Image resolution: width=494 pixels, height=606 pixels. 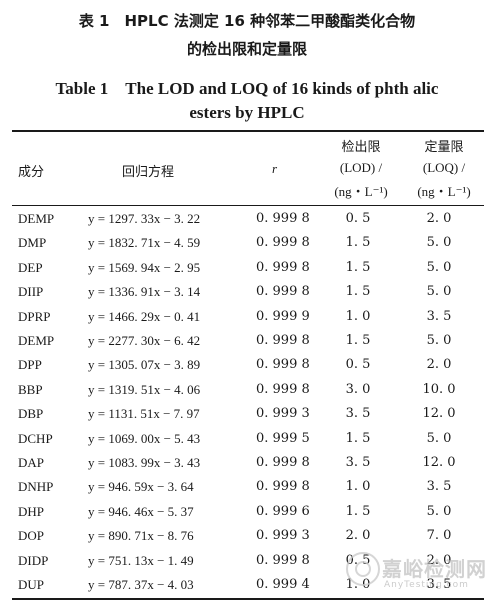 What do you see at coordinates (34, 316) in the screenshot?
I see `component-cell: DPRP` at bounding box center [34, 316].